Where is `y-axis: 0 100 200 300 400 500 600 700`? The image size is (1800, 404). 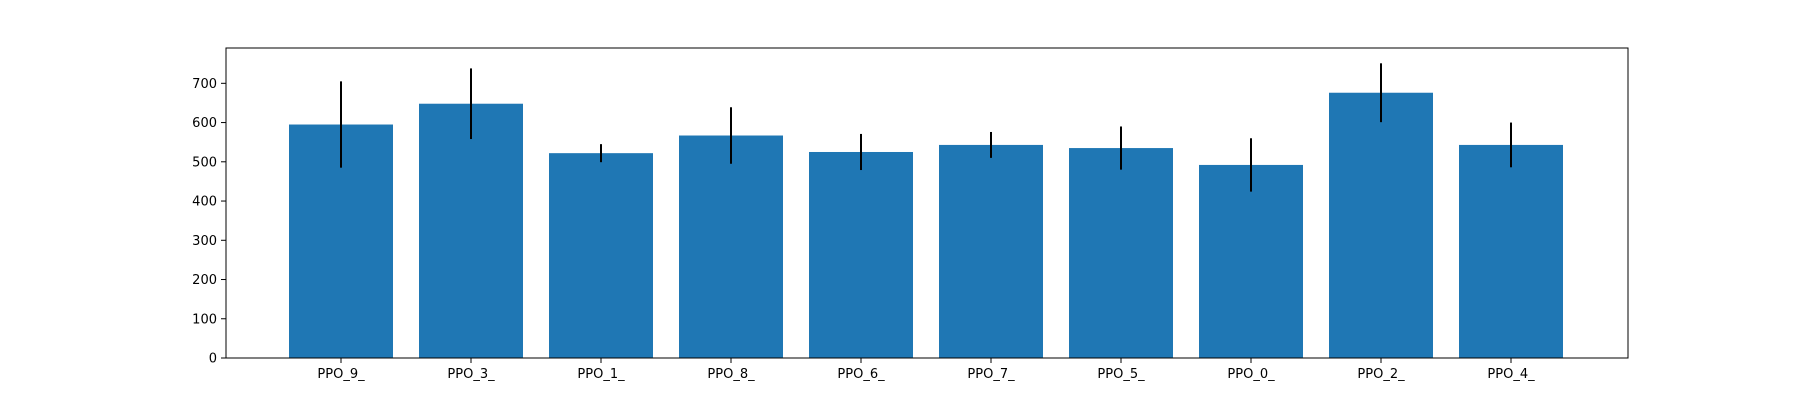
y-axis: 0 100 200 300 400 500 600 700 is located at coordinates (209, 222).